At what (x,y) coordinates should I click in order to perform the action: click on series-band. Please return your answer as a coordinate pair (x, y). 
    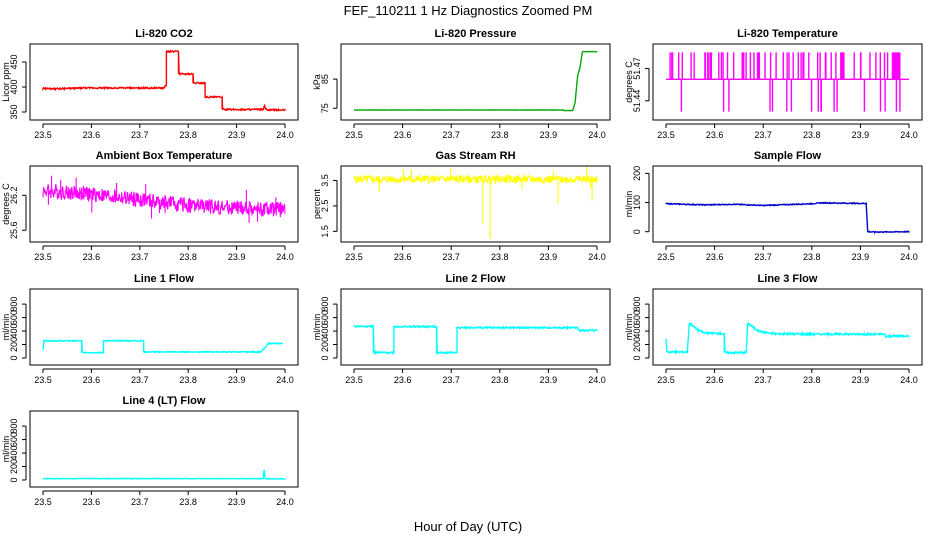
    Looking at the image, I should click on (475, 202).